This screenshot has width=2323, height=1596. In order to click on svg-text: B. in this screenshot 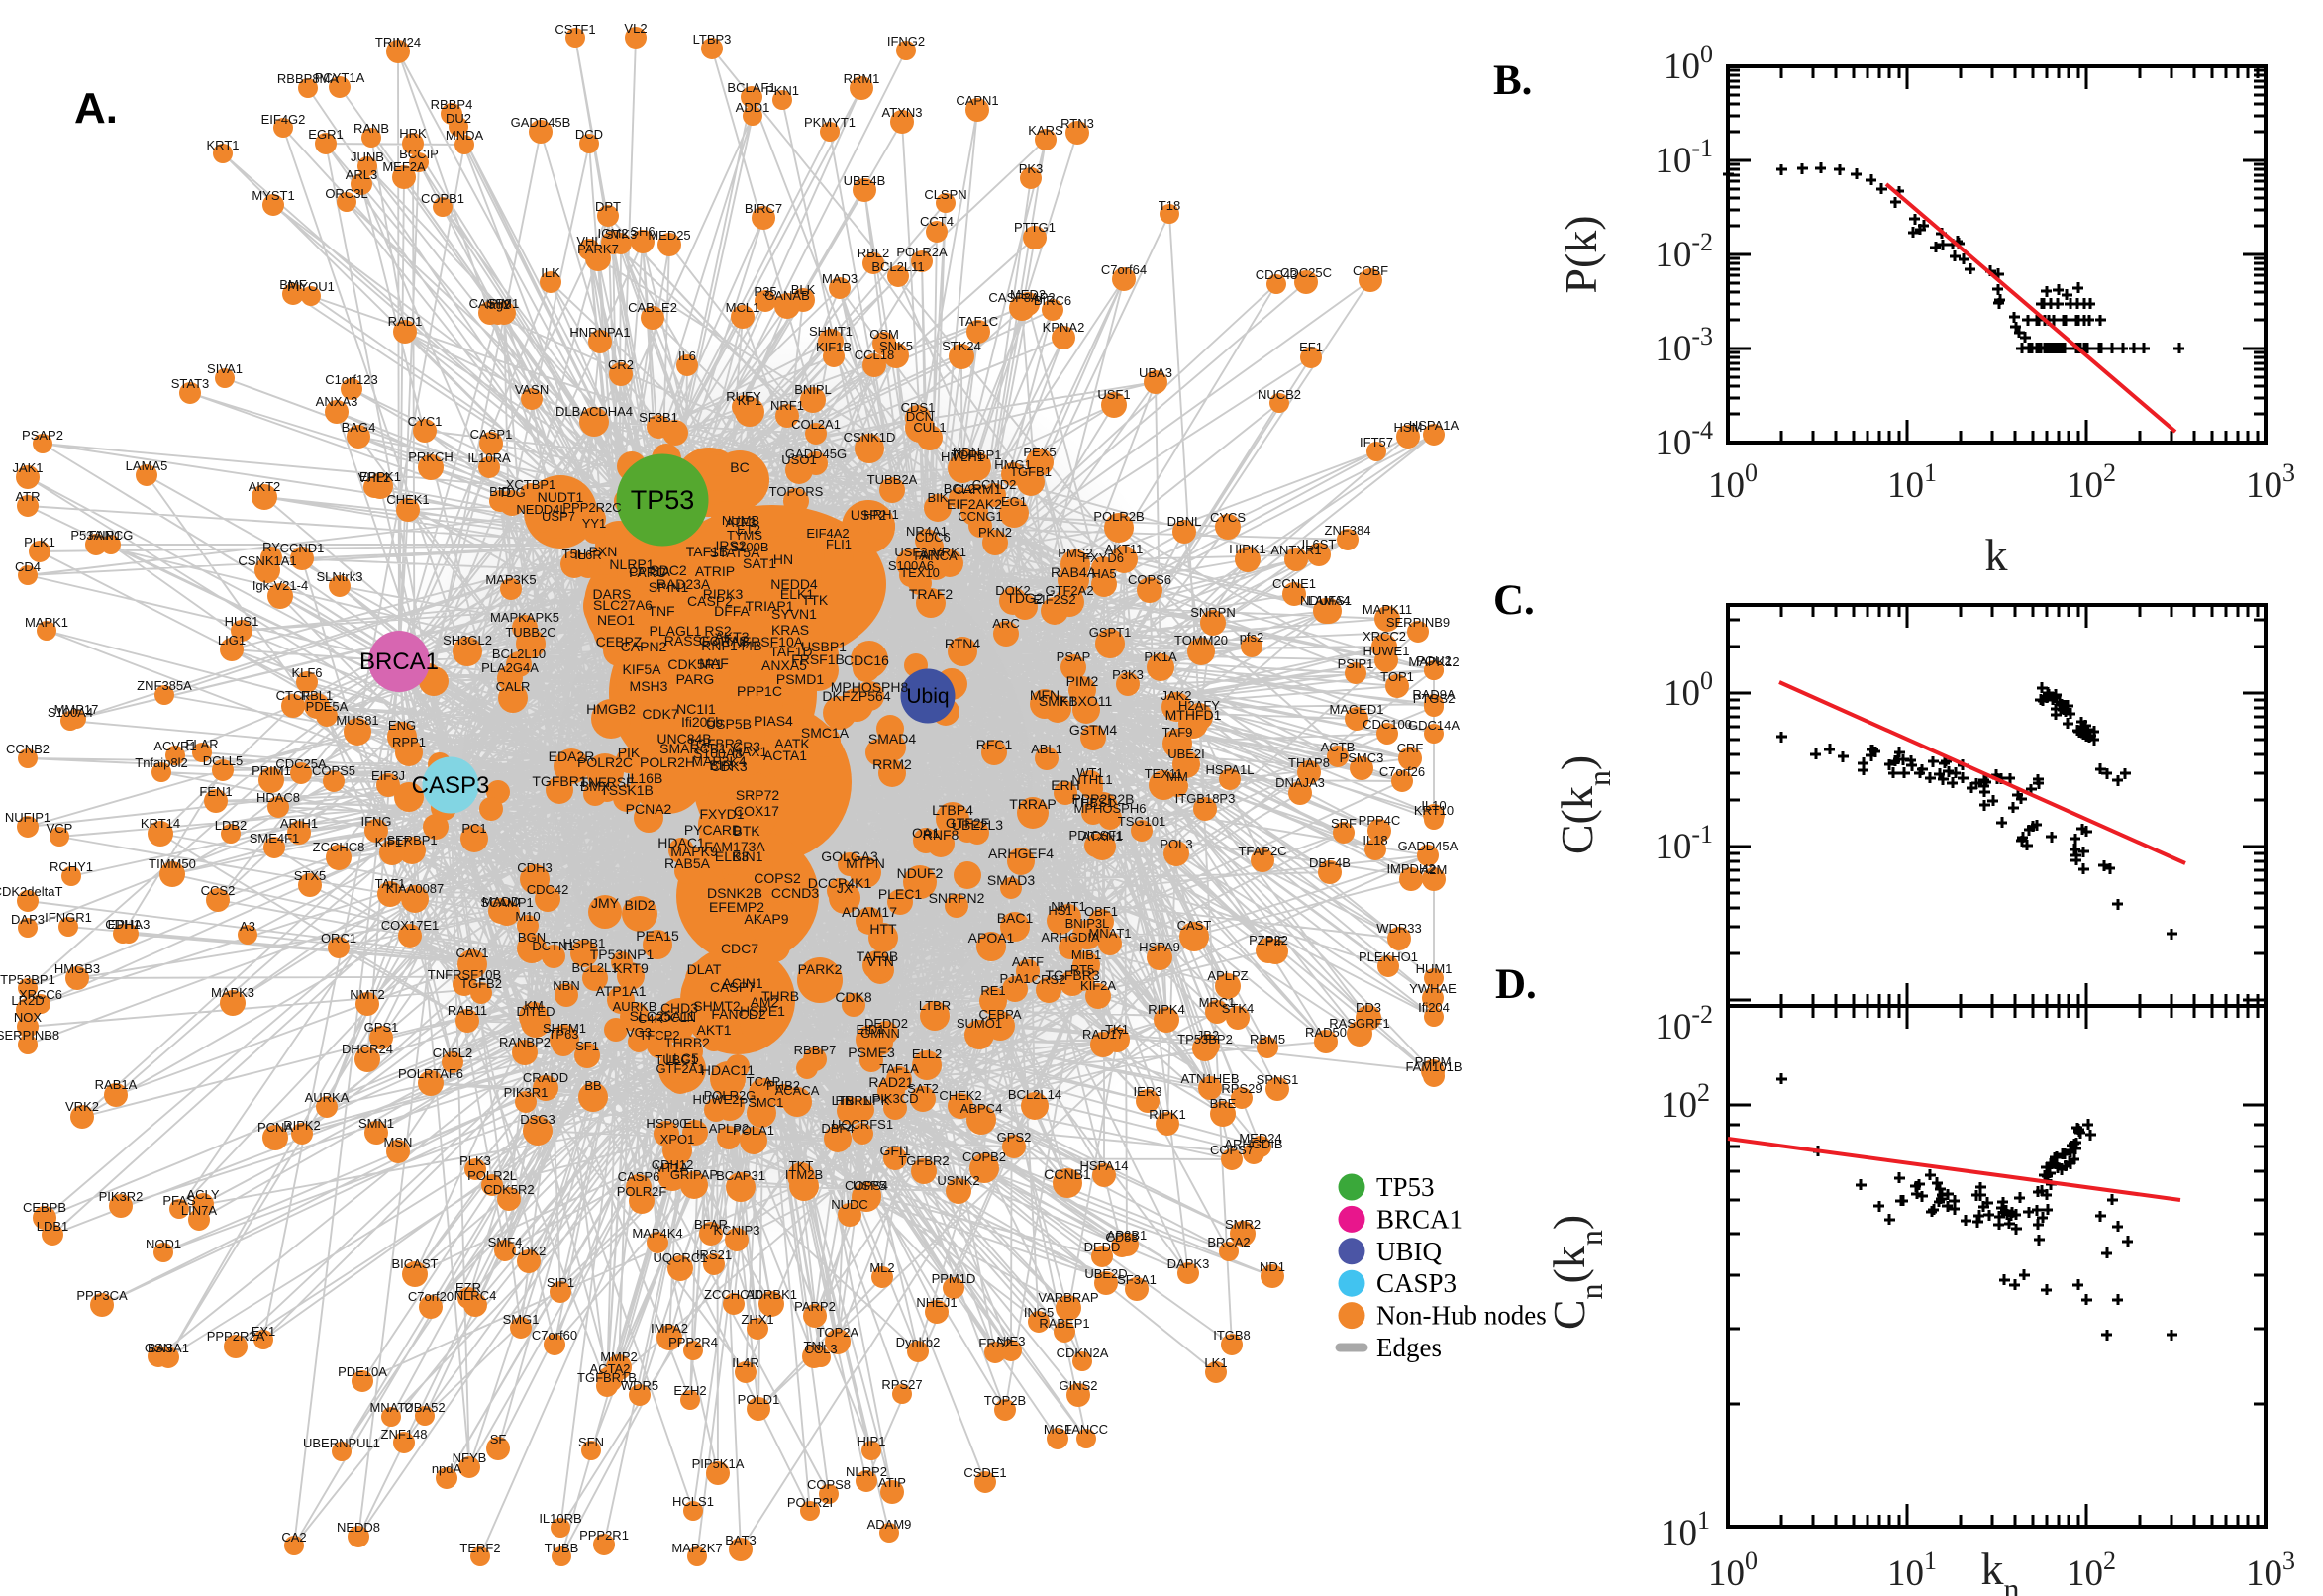, I will do `click(1512, 80)`.